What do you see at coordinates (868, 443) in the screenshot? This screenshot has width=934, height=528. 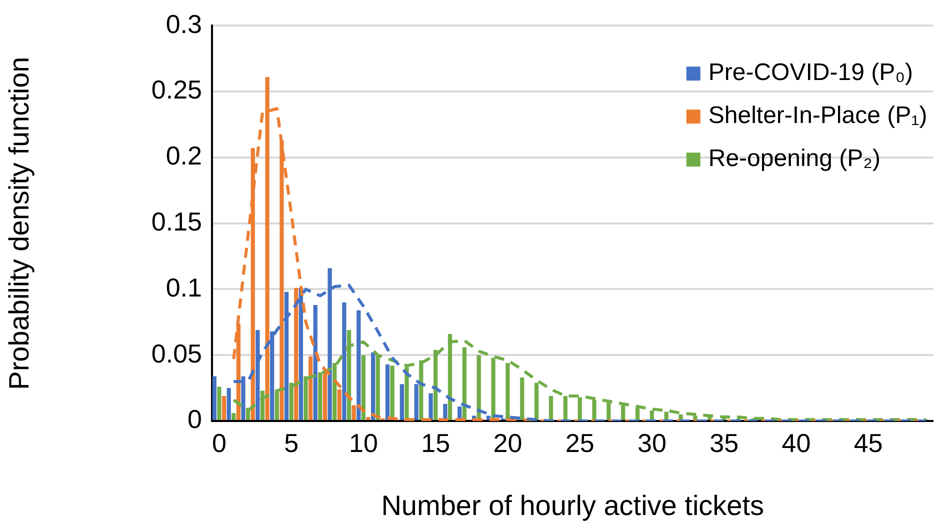 I see `x-tick-label: 45` at bounding box center [868, 443].